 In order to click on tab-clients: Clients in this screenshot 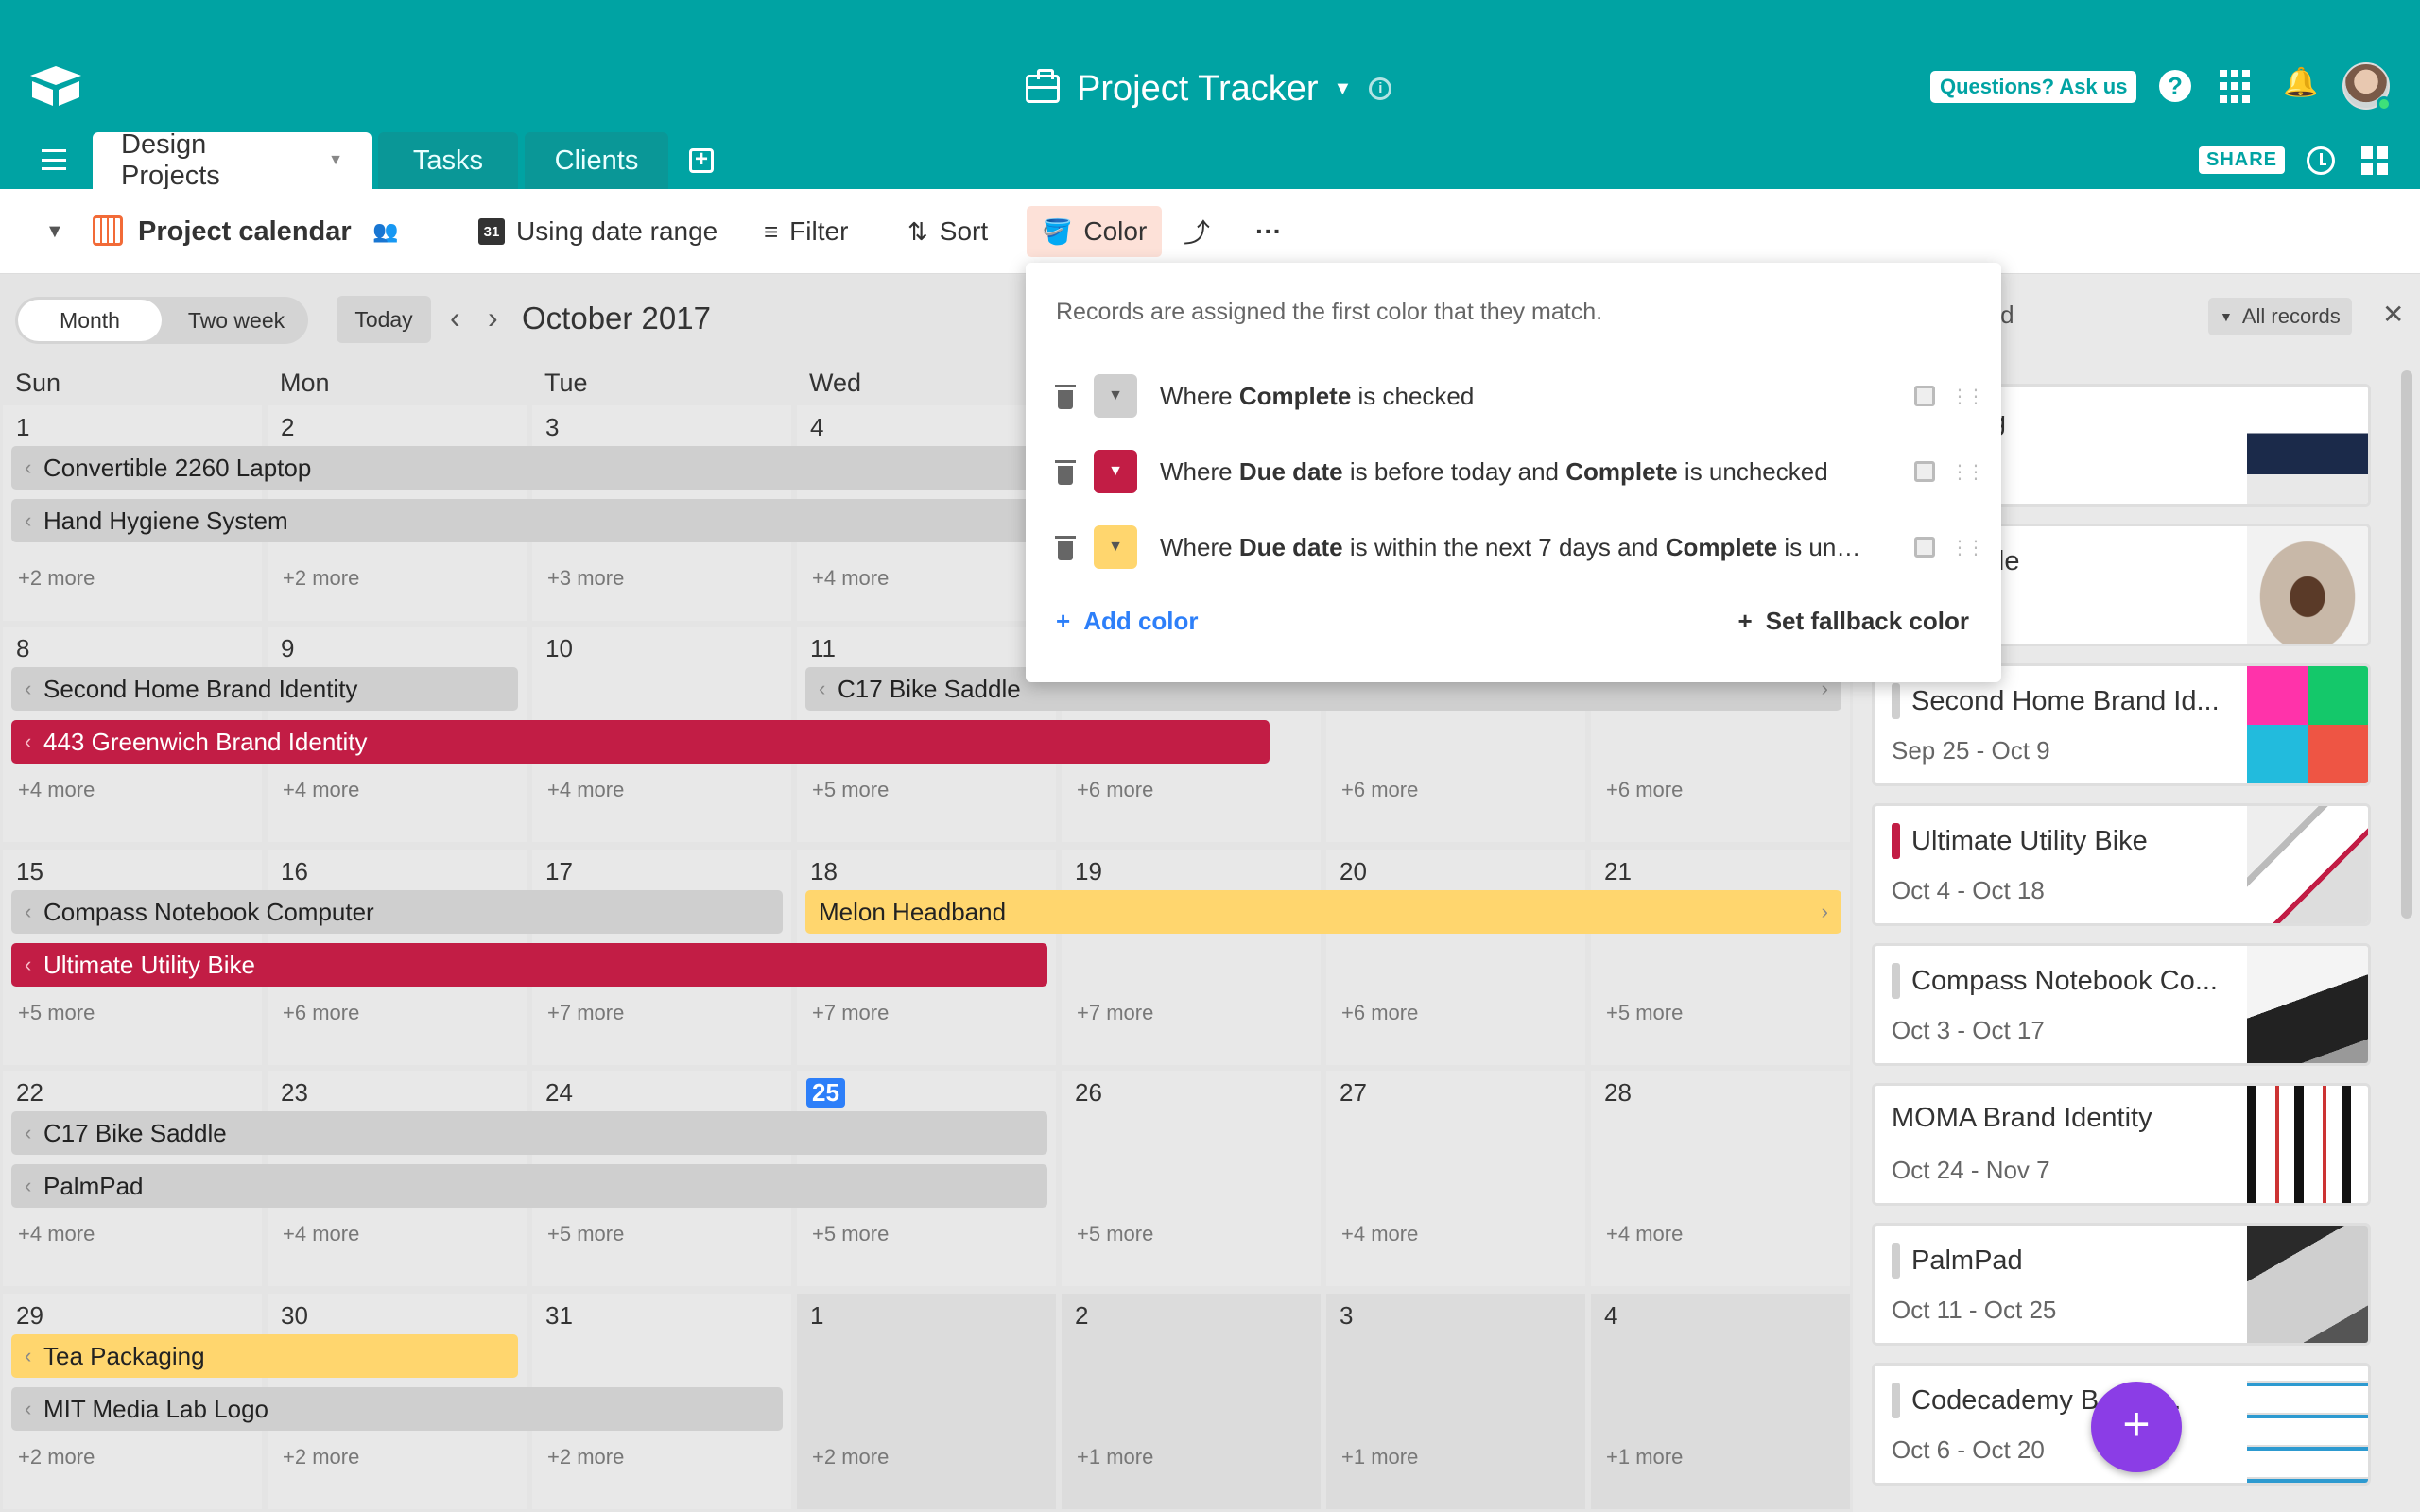, I will do `click(596, 160)`.